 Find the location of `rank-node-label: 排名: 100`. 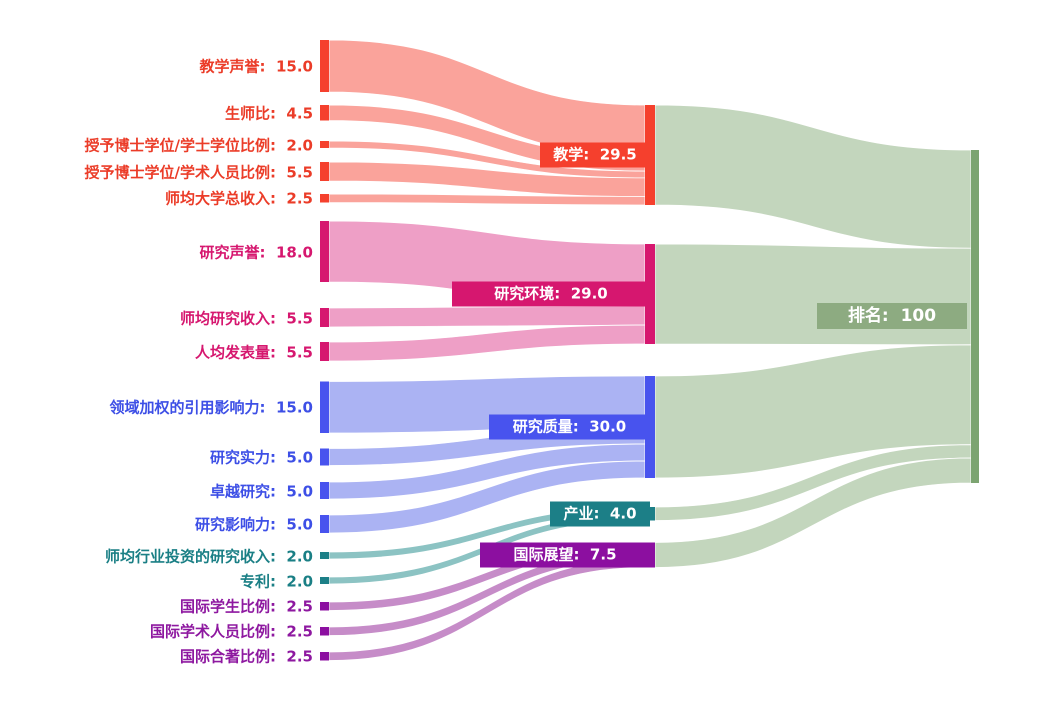

rank-node-label: 排名: 100 is located at coordinates (892, 316).